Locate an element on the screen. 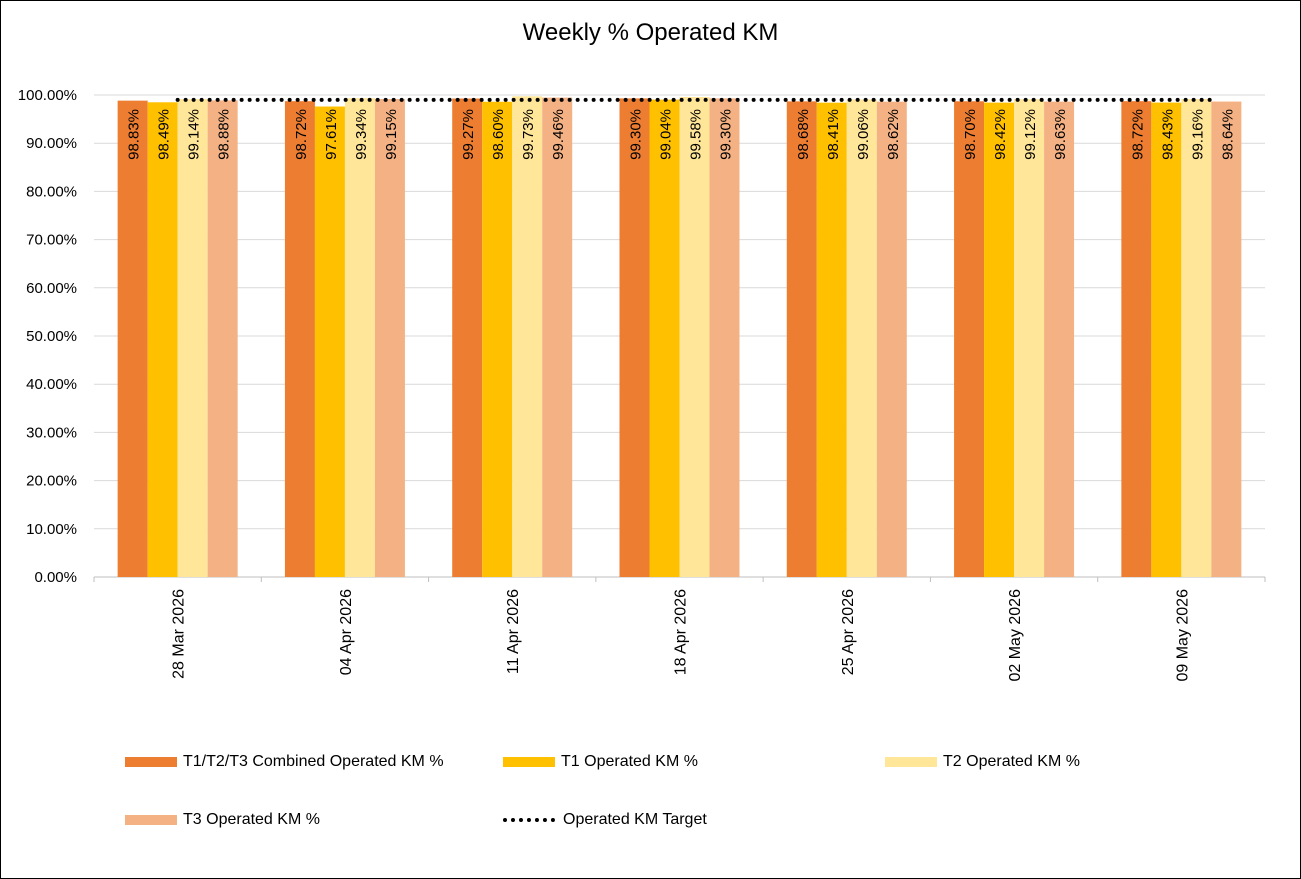  legend-item-t1: T1 Operated KM % is located at coordinates (600, 762).